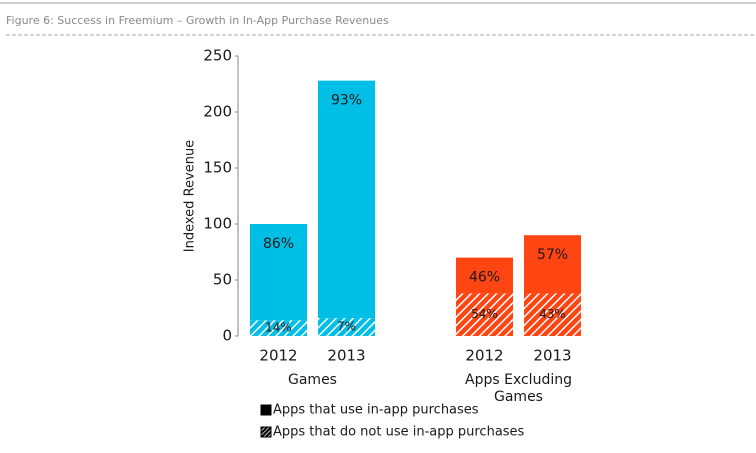  What do you see at coordinates (222, 280) in the screenshot?
I see `y-tick-label: 50` at bounding box center [222, 280].